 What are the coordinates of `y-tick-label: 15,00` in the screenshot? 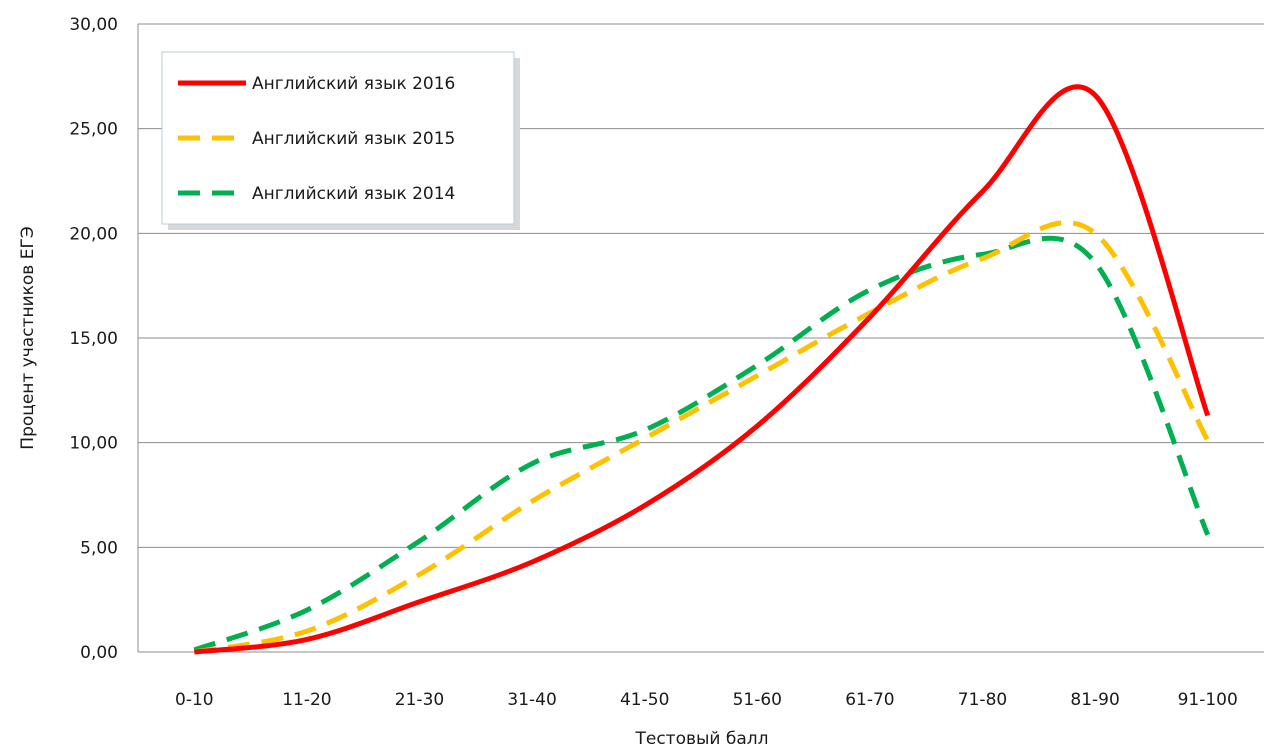 It's located at (93, 339).